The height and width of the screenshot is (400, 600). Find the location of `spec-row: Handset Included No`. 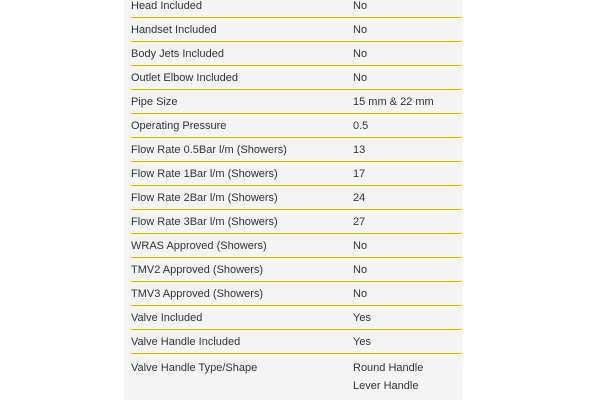

spec-row: Handset Included No is located at coordinates (296, 30).